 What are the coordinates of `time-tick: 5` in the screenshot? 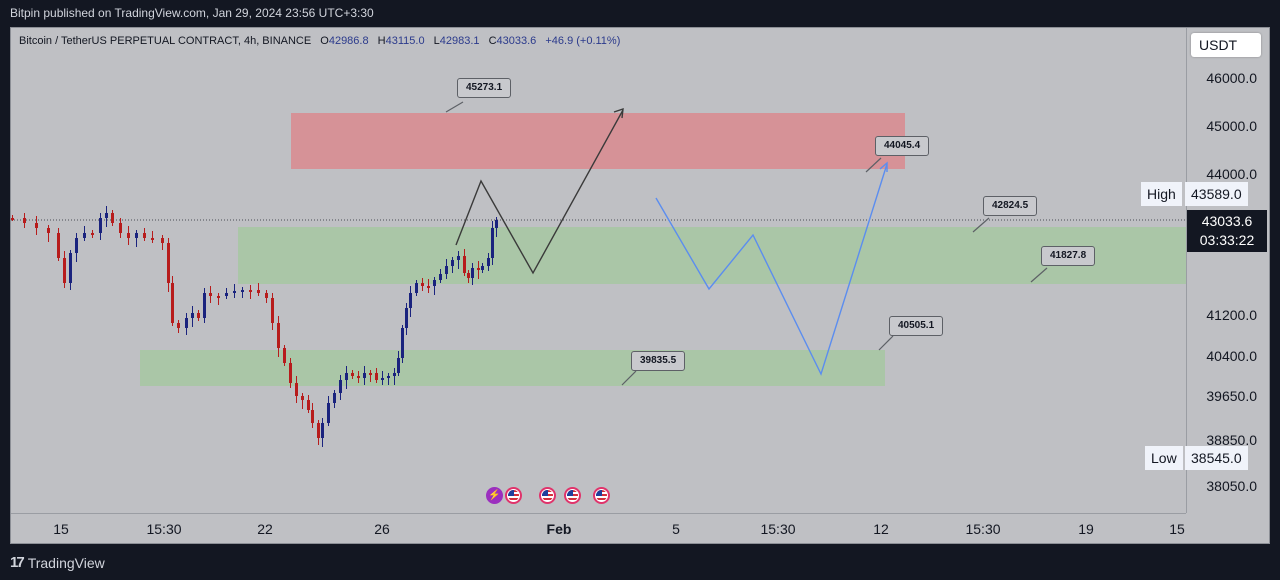 It's located at (676, 529).